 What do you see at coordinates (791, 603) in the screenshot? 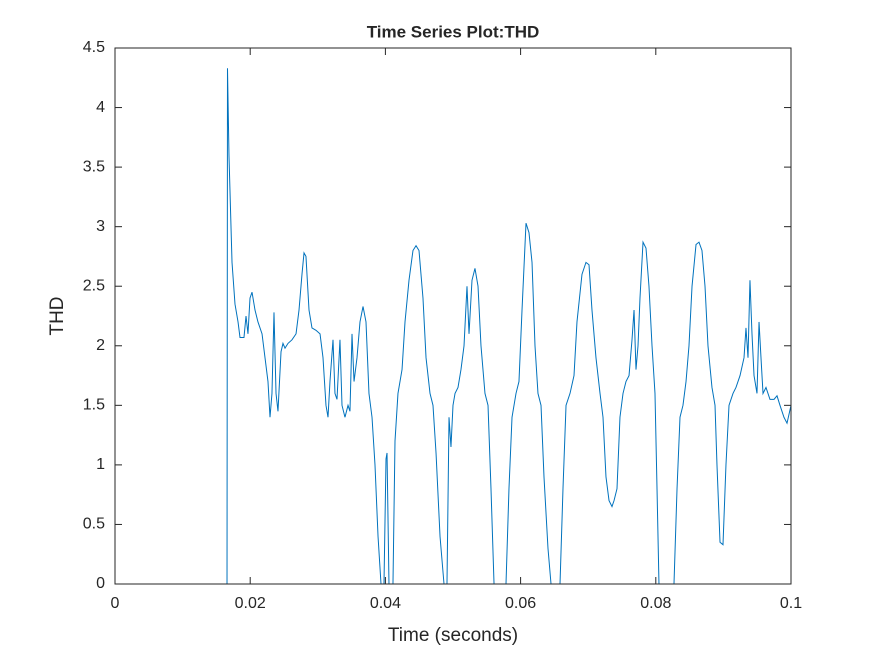
I see `x-tick-label: 0.1` at bounding box center [791, 603].